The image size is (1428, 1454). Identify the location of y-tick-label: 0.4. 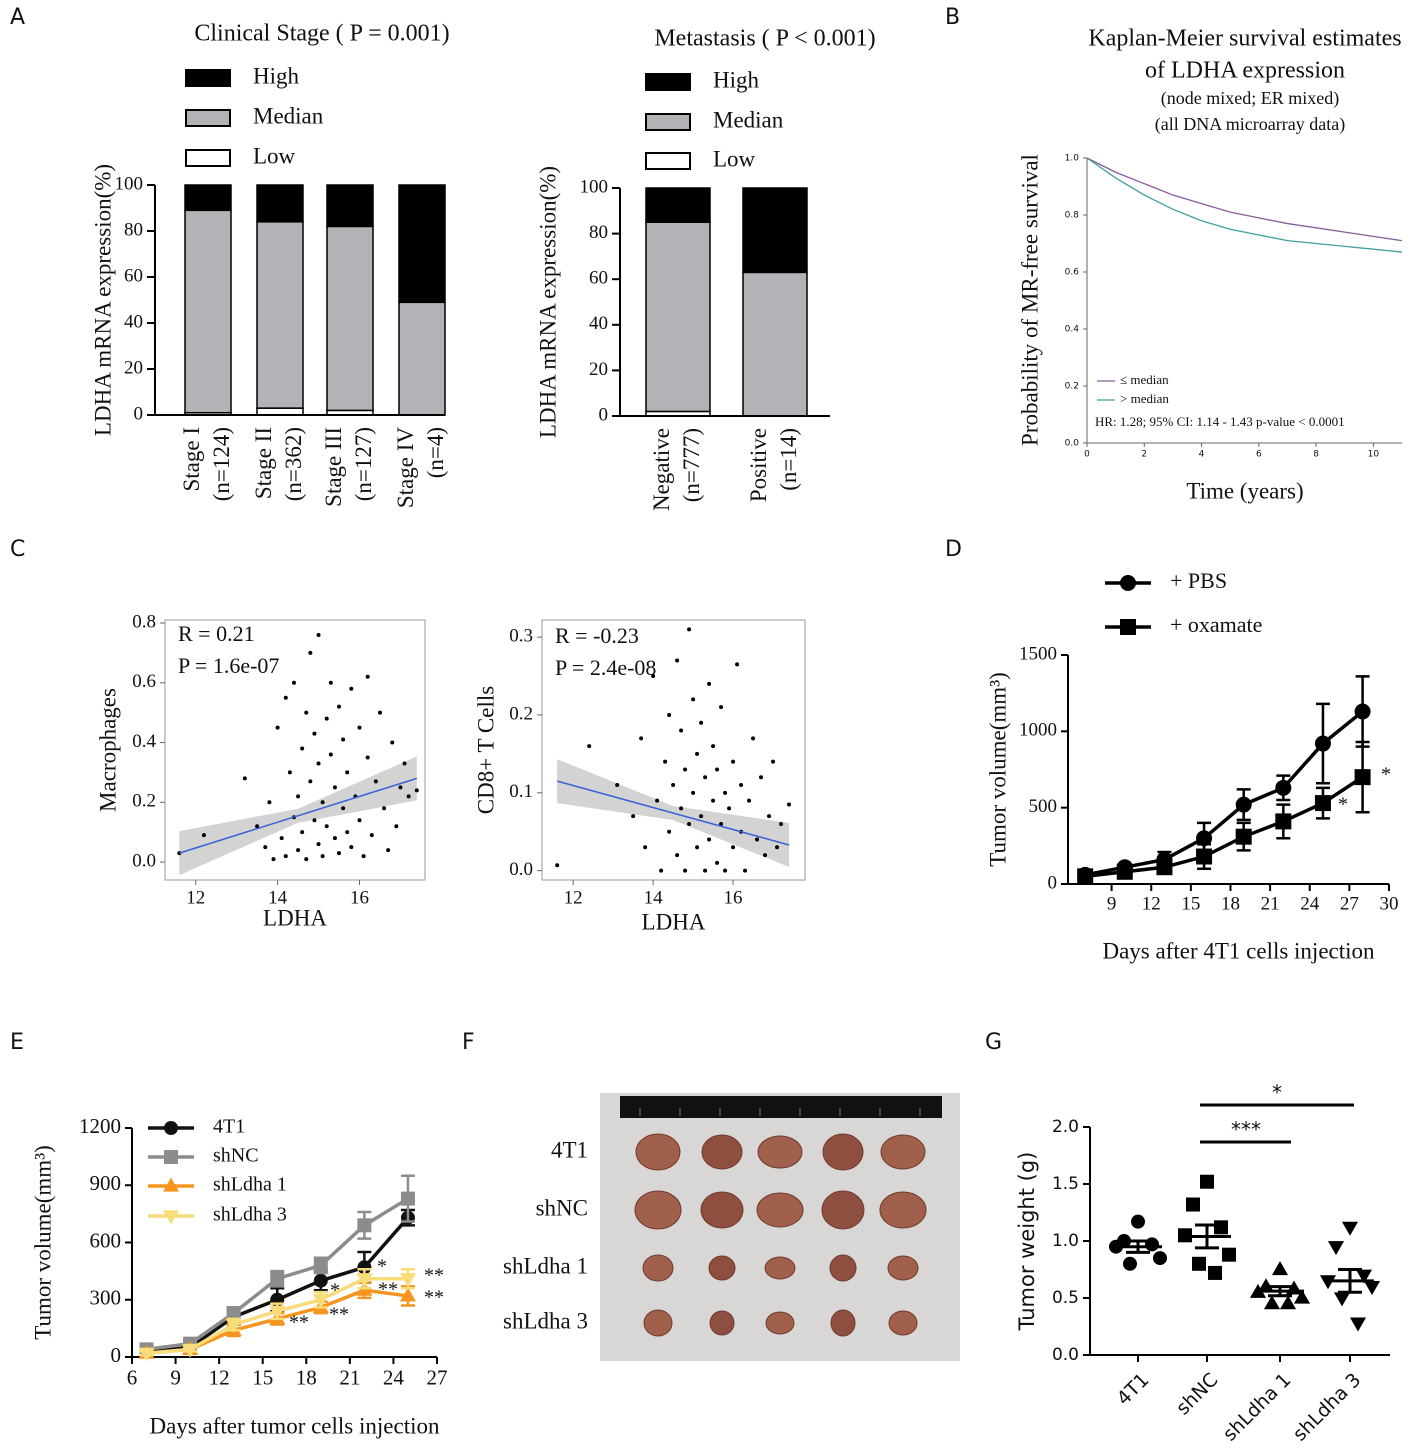
(144, 741).